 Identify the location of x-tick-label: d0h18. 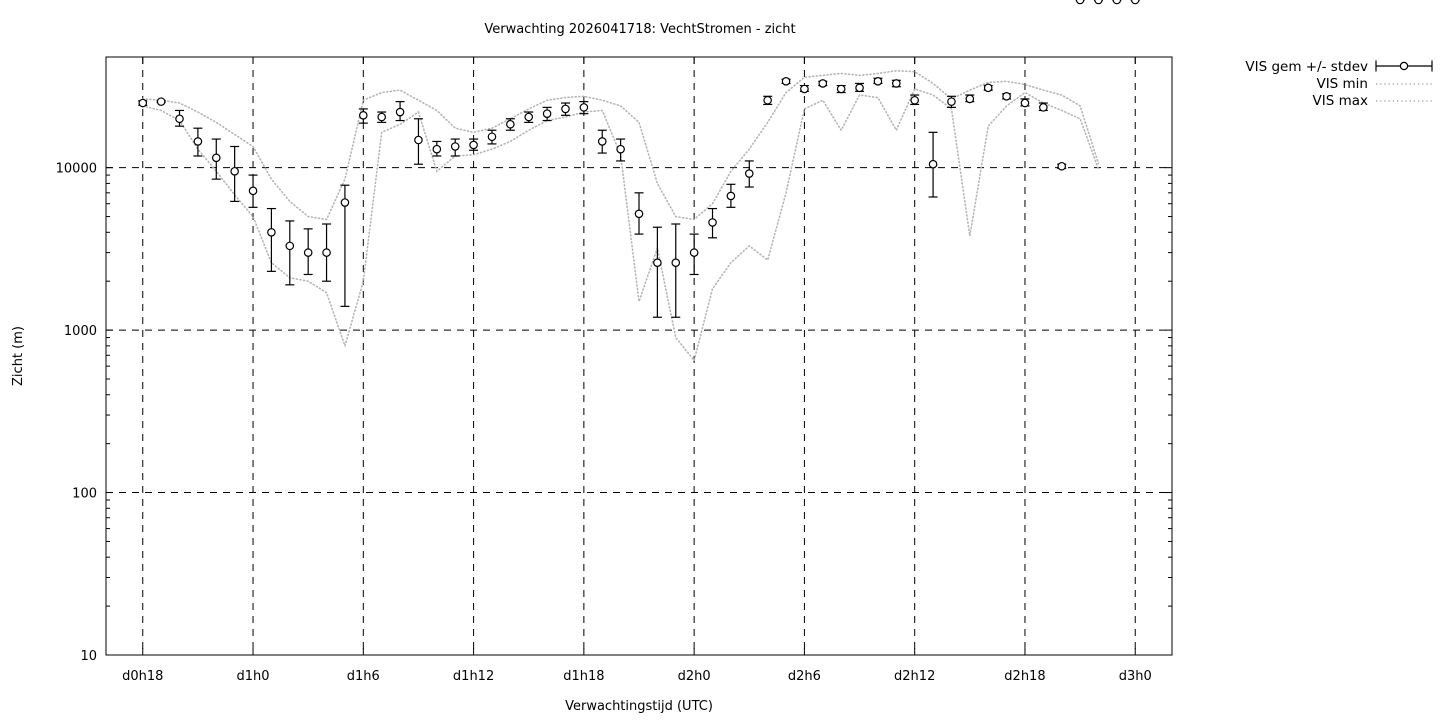
(142, 676).